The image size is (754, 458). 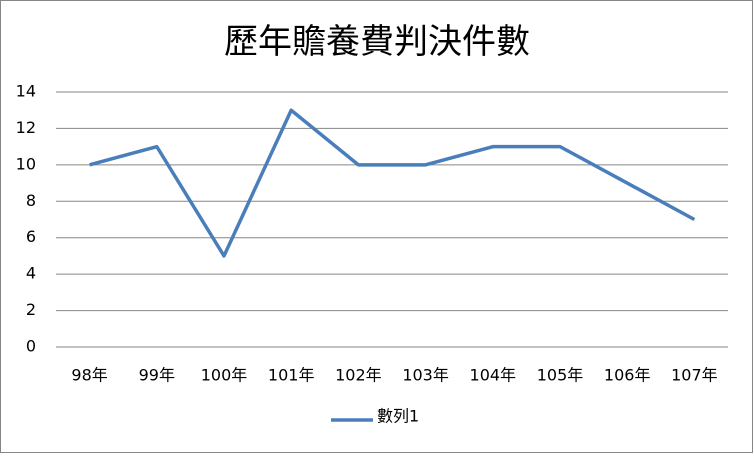 I want to click on legend-label: 數列1, so click(x=398, y=416).